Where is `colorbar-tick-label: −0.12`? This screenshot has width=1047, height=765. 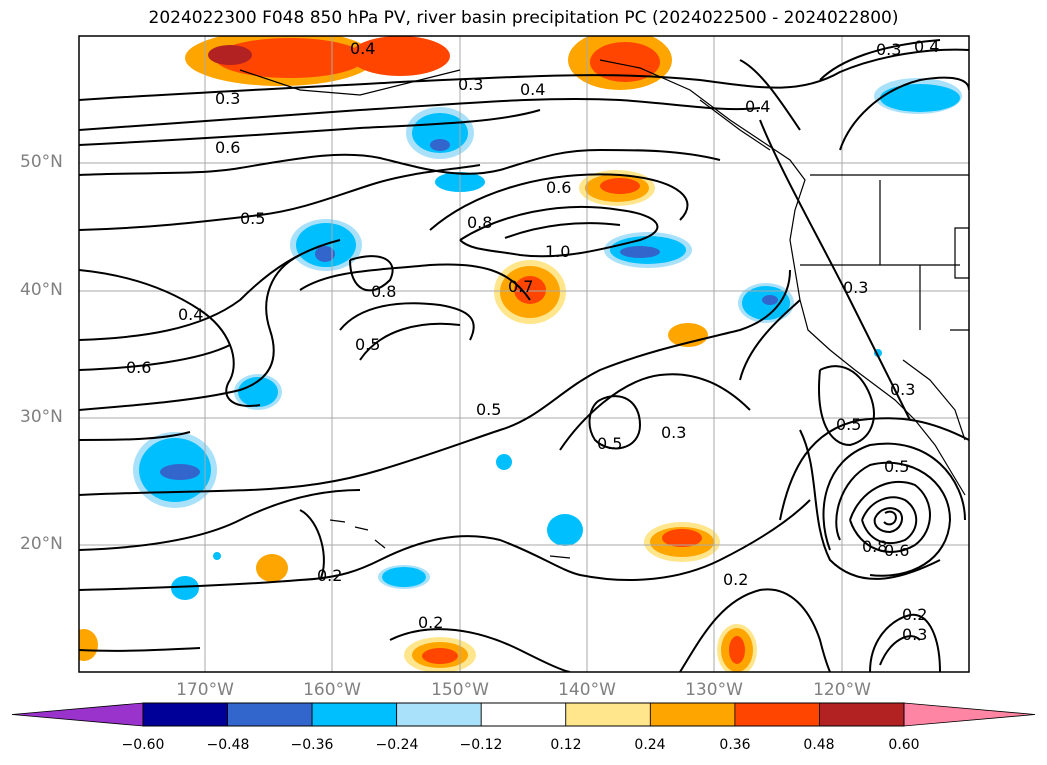 colorbar-tick-label: −0.12 is located at coordinates (481, 745).